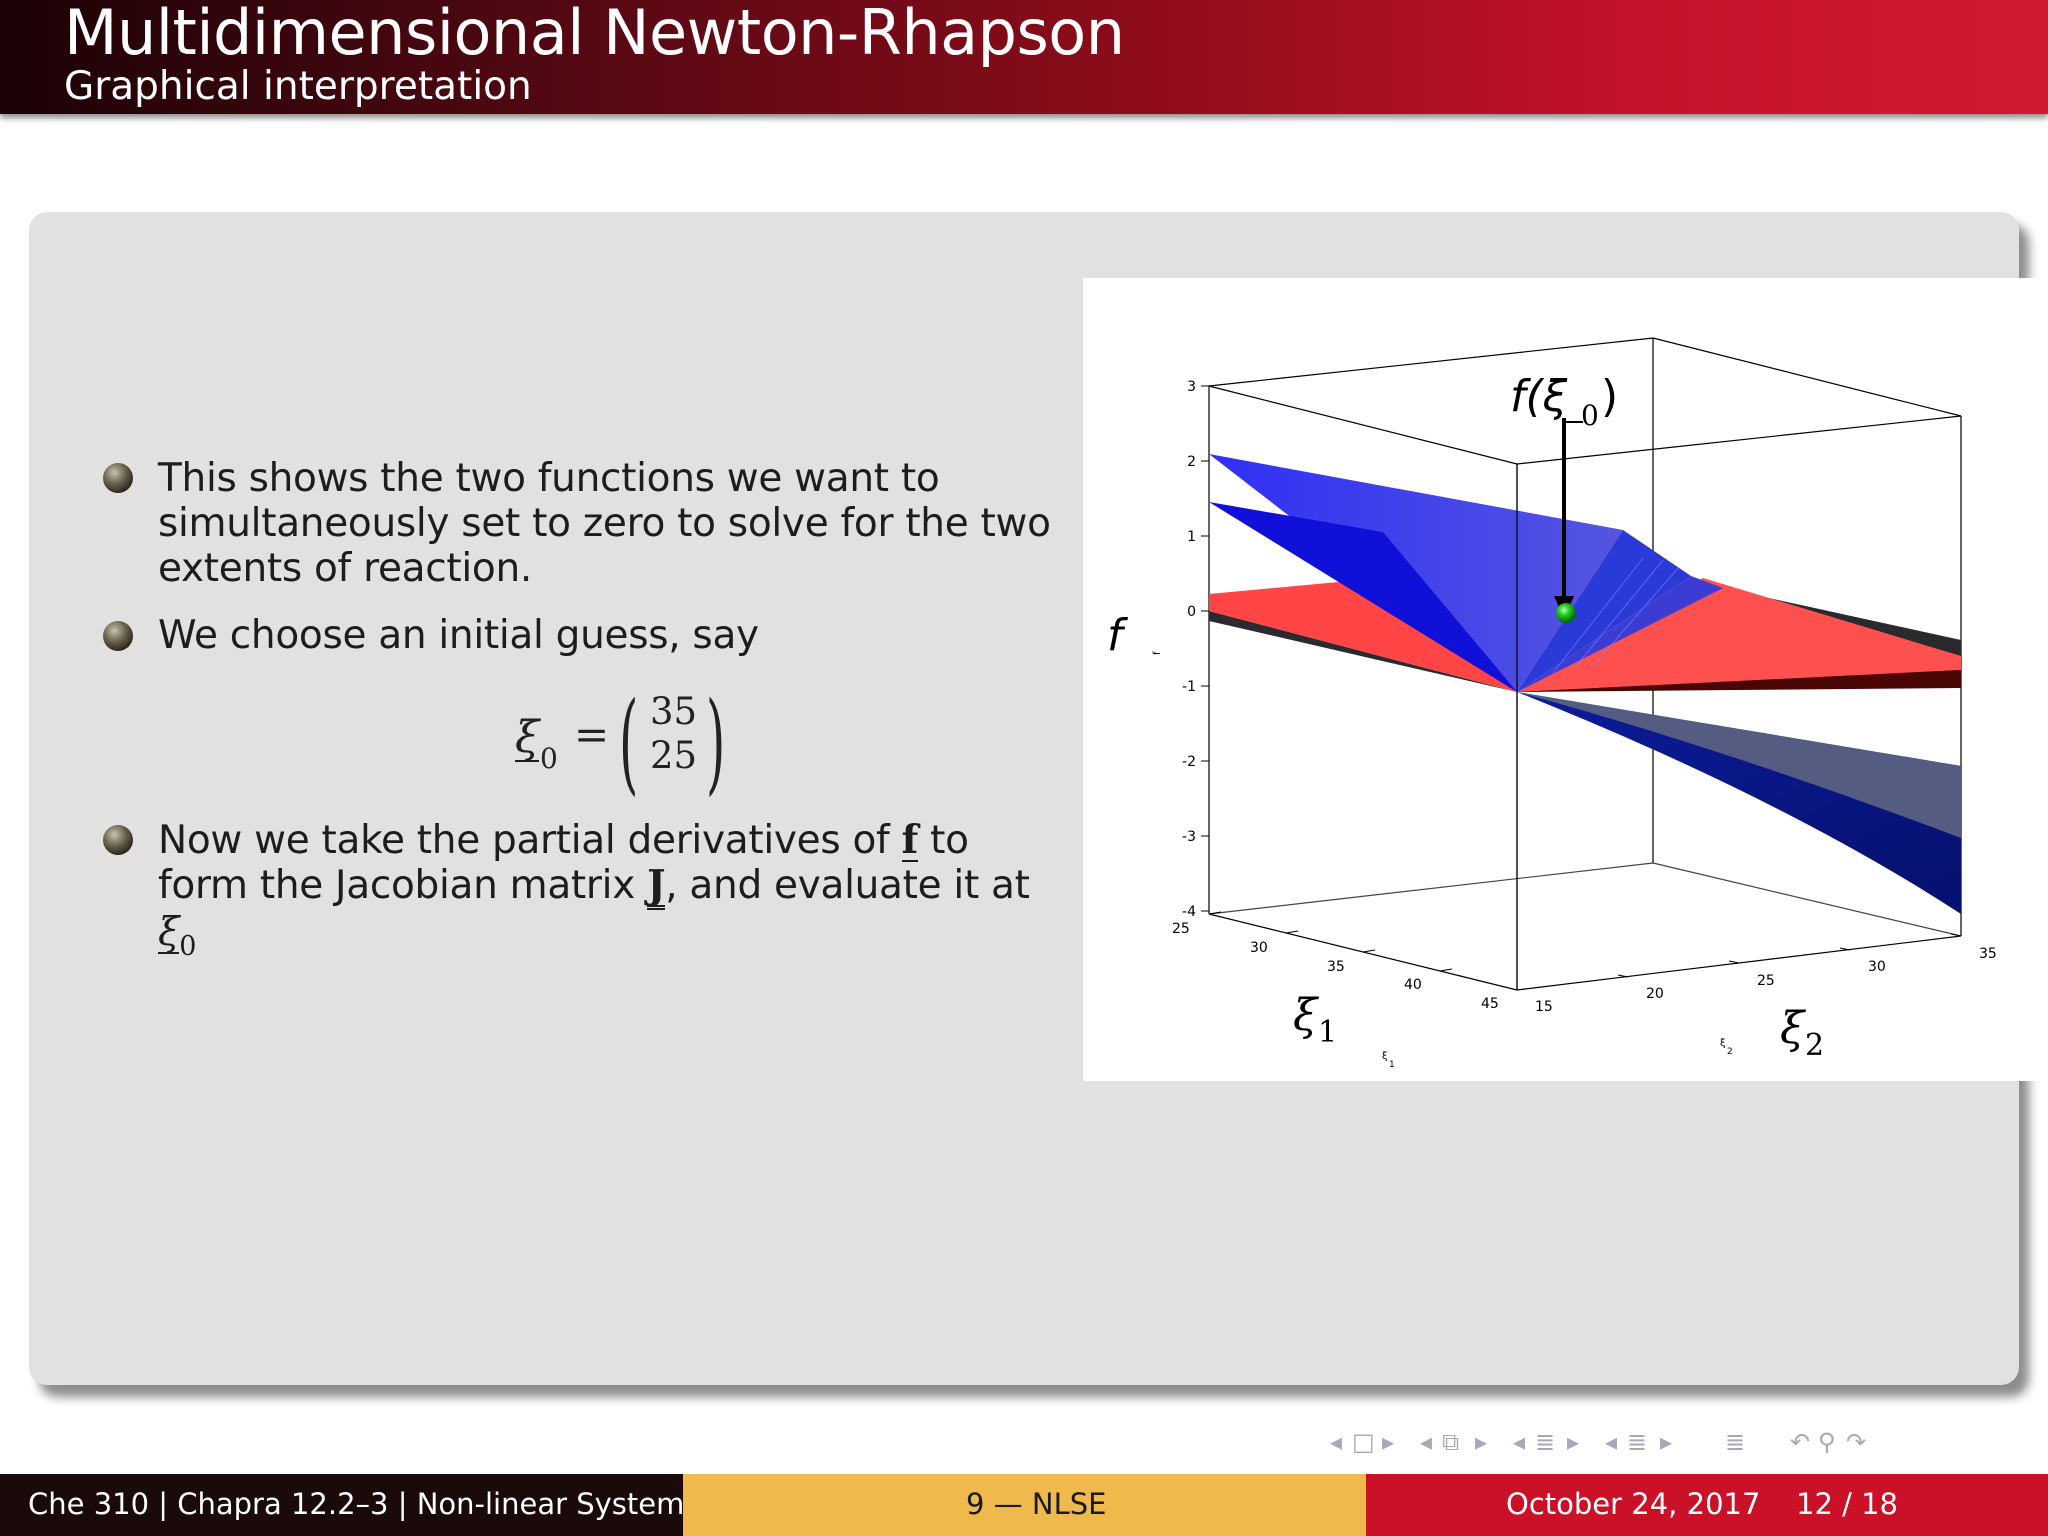  I want to click on bullet-1-line-1: This shows the two functions we want to, so click(549, 478).